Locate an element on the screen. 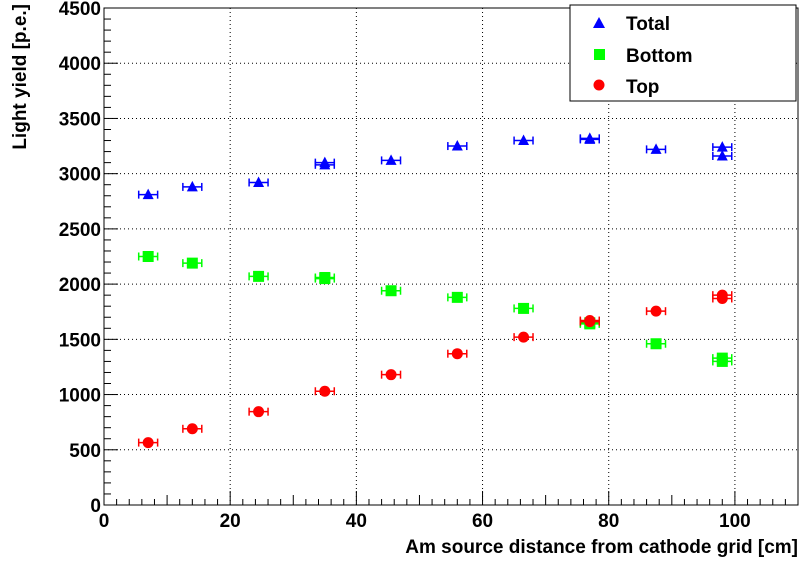 The image size is (800, 561). y-tick-label: 1000 is located at coordinates (80, 396).